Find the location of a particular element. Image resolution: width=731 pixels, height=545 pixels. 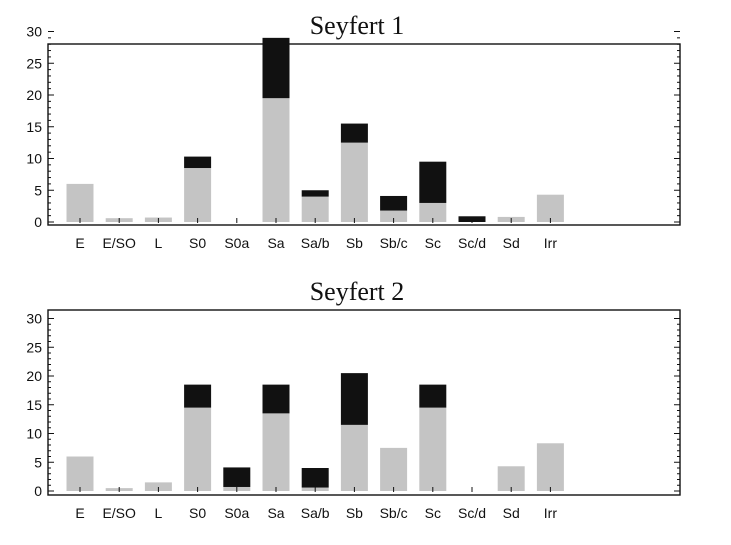

bars is located at coordinates (315, 432).